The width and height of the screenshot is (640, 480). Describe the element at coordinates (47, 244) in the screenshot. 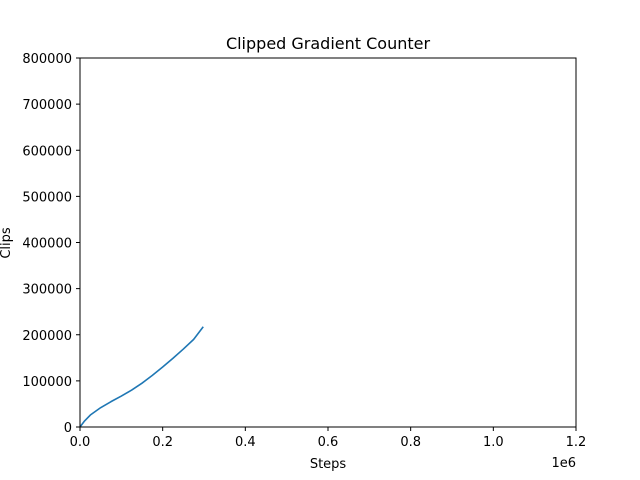

I see `y-tick-label: 400000` at that location.